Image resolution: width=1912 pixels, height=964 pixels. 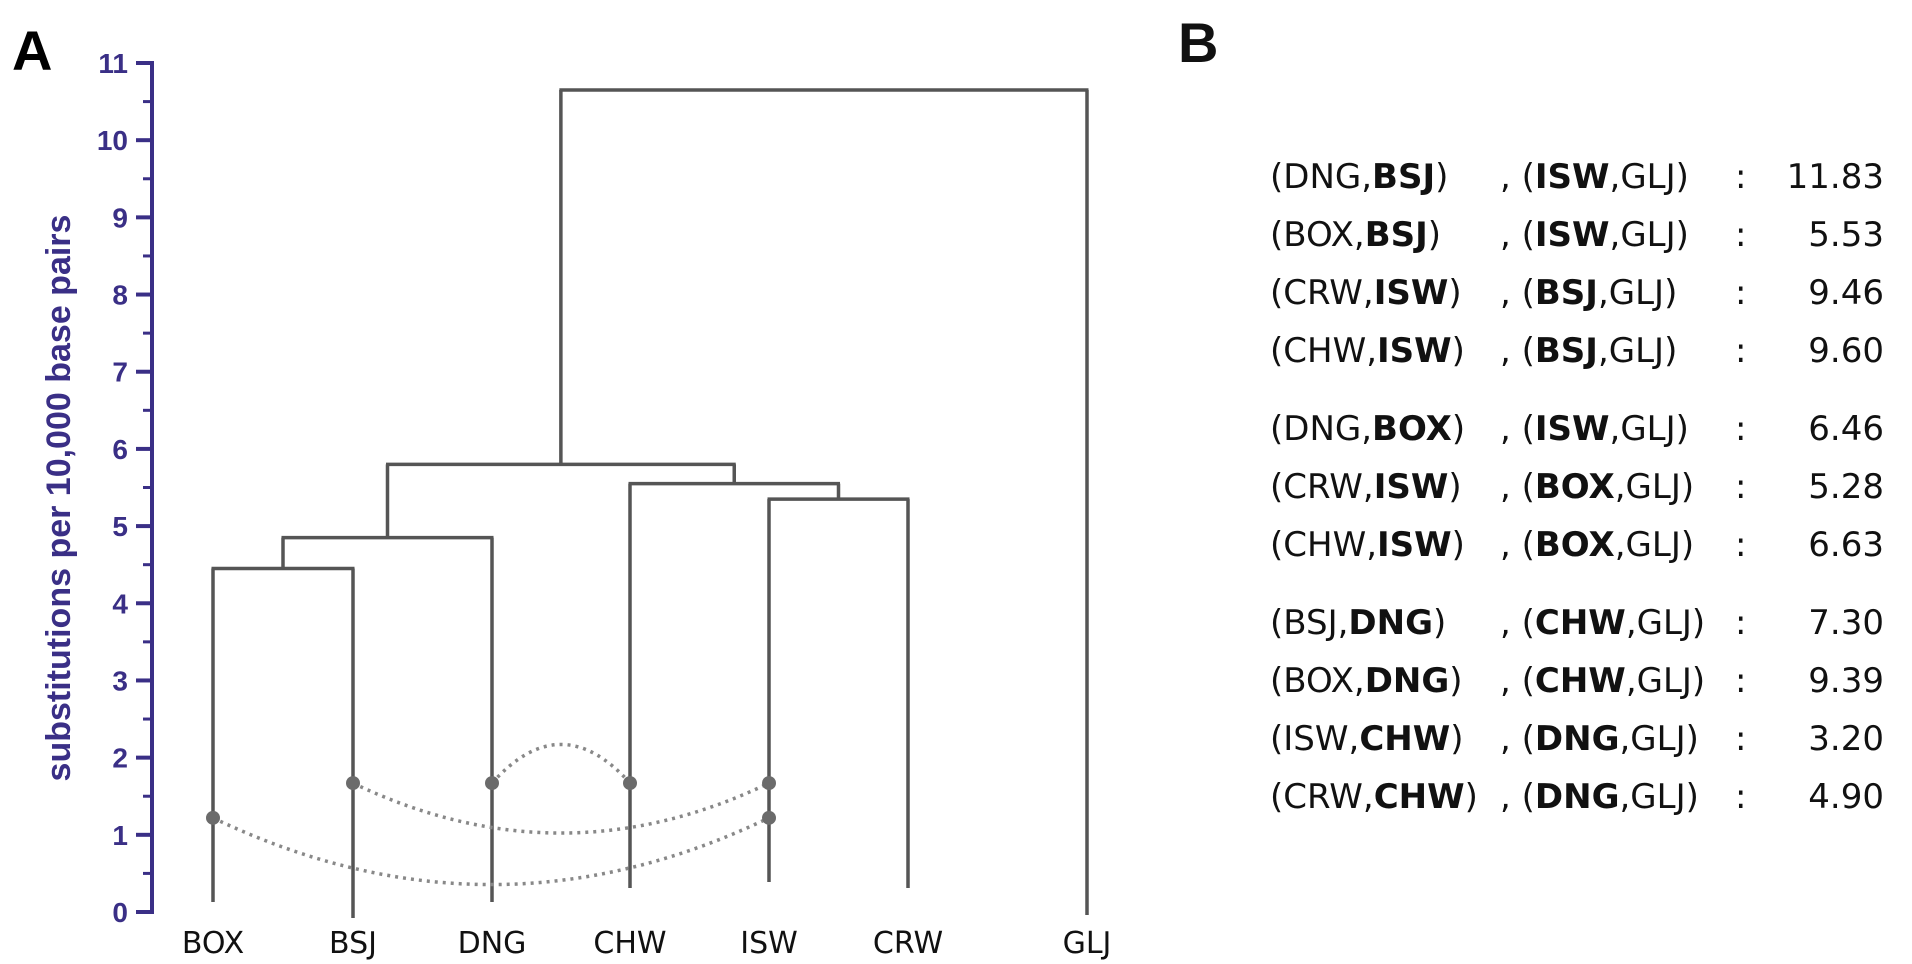 What do you see at coordinates (1385, 235) in the screenshot?
I see `pair-one: (BOX,BSJ)` at bounding box center [1385, 235].